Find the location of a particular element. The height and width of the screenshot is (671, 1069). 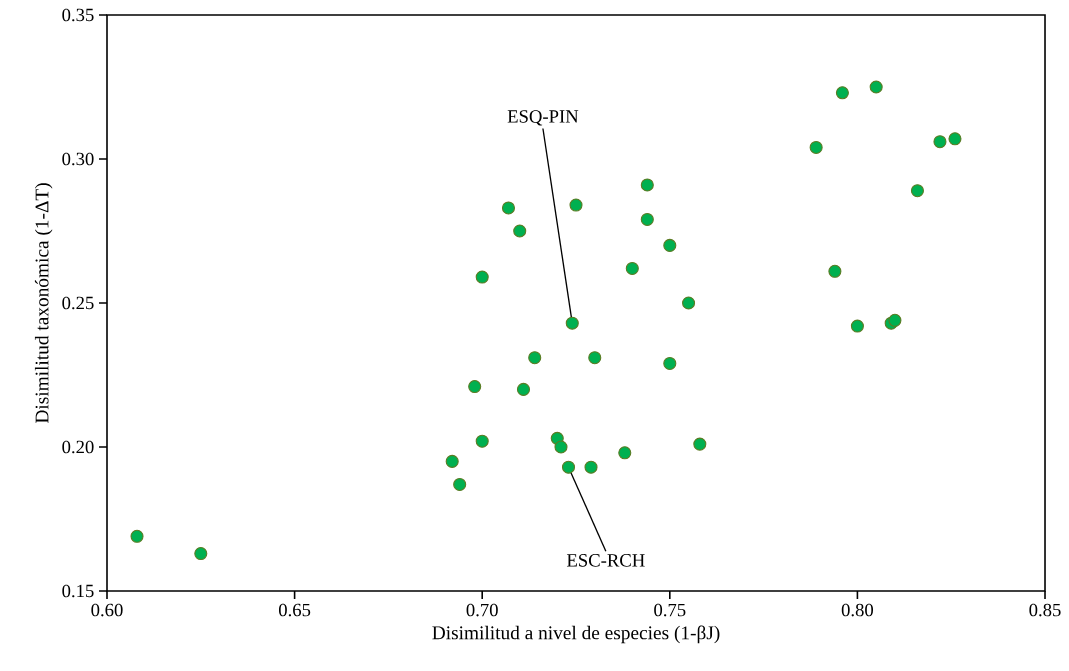

x-tick-label: 0.60 is located at coordinates (107, 610).